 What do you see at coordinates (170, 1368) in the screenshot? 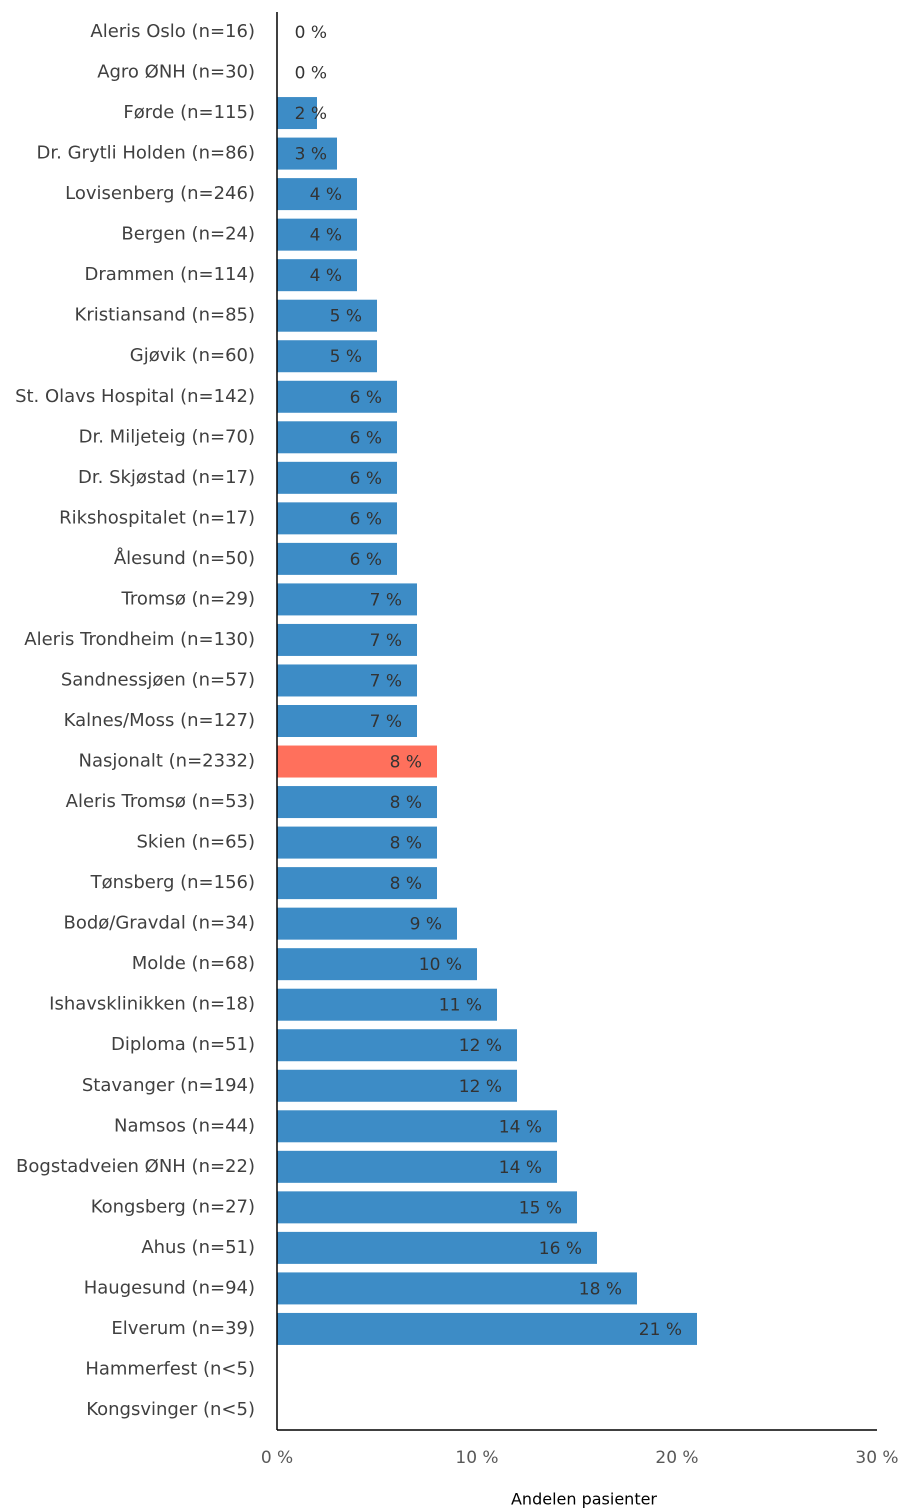
I see `y-tick-label: Hammerfest (n<5)` at bounding box center [170, 1368].